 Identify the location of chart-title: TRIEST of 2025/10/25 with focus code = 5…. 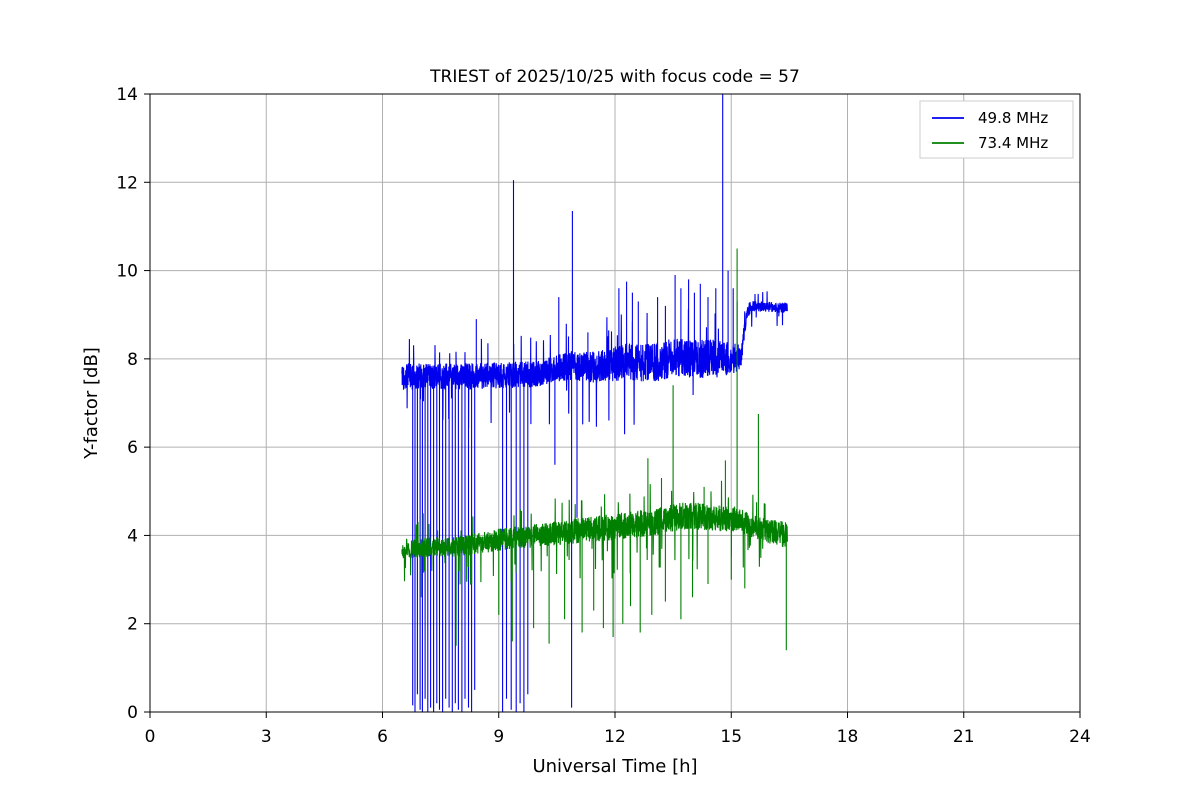
(614, 77).